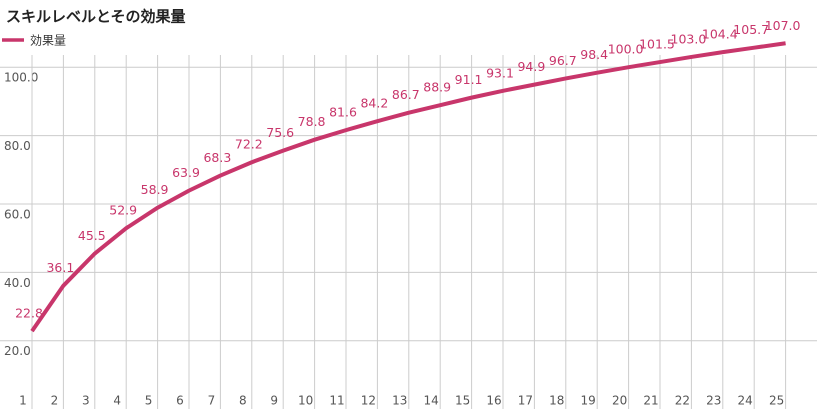 This screenshot has height=409, width=817. Describe the element at coordinates (399, 401) in the screenshot. I see `x-tick-label: 13` at that location.